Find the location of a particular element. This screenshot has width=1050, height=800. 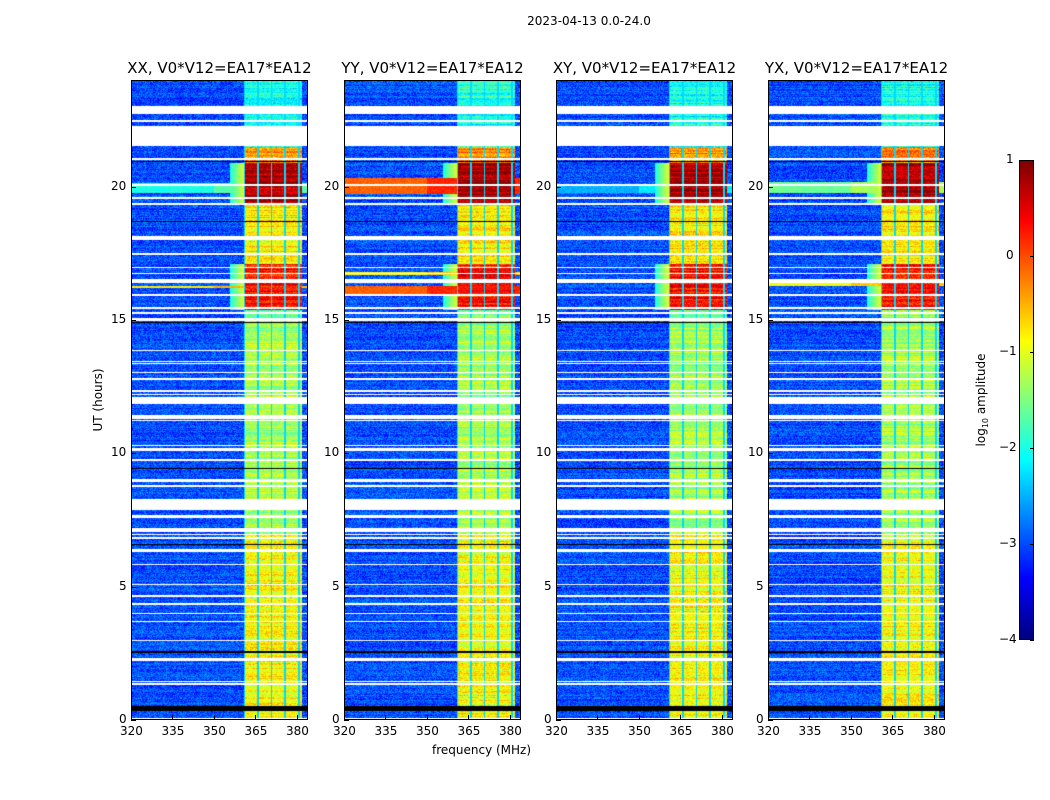

y-axis-label: UT (hours) is located at coordinates (98, 400).